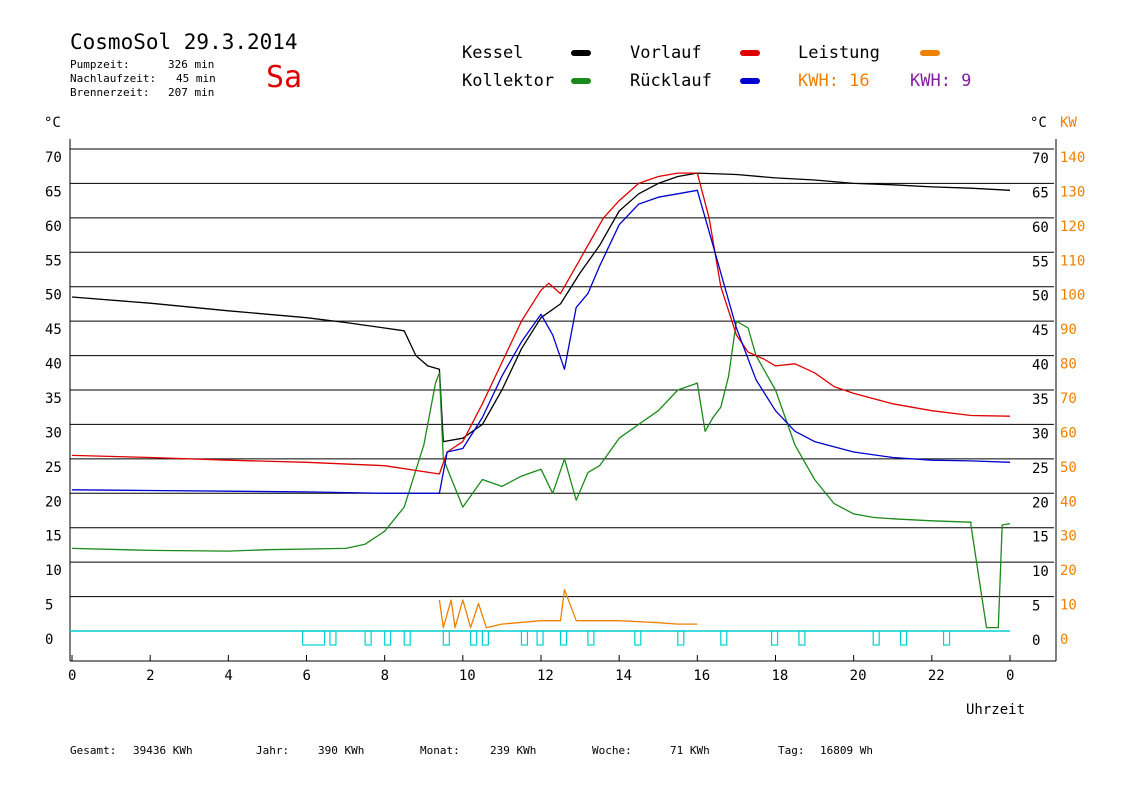 The height and width of the screenshot is (812, 1148). Describe the element at coordinates (1040, 572) in the screenshot. I see `y-right-tick-label: 10` at that location.